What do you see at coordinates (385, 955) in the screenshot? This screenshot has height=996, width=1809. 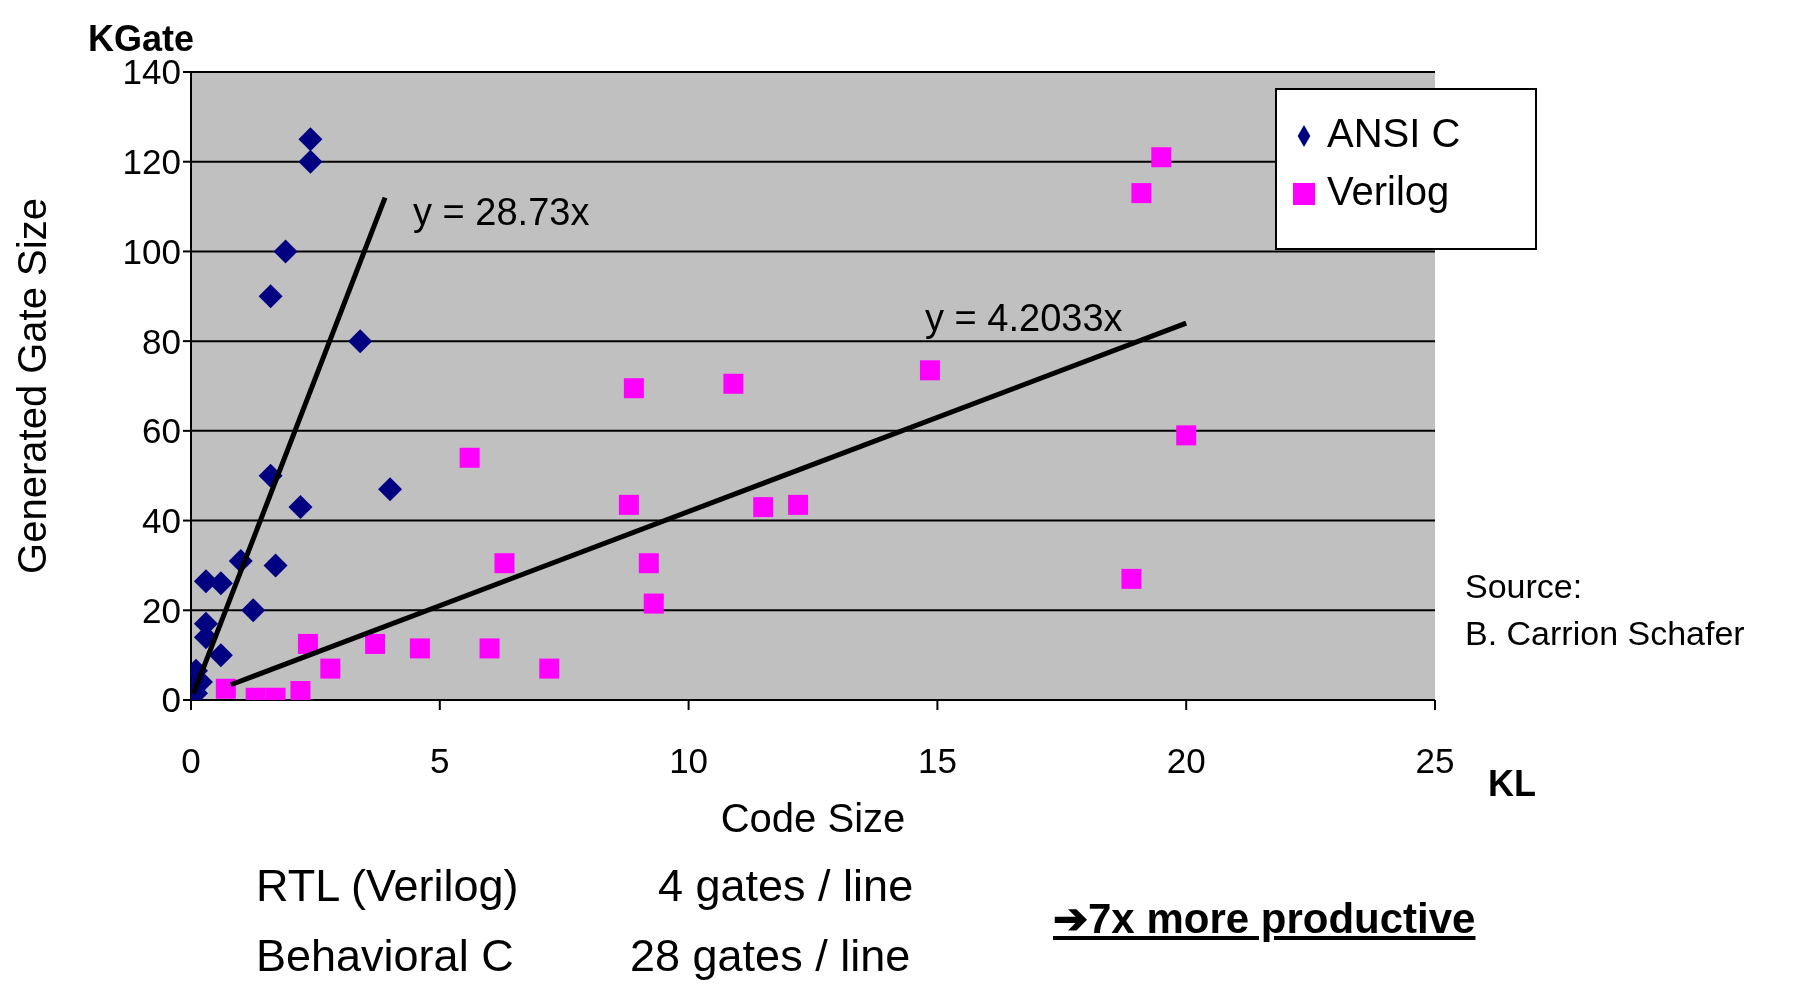 I see `text: Behavioral C` at bounding box center [385, 955].